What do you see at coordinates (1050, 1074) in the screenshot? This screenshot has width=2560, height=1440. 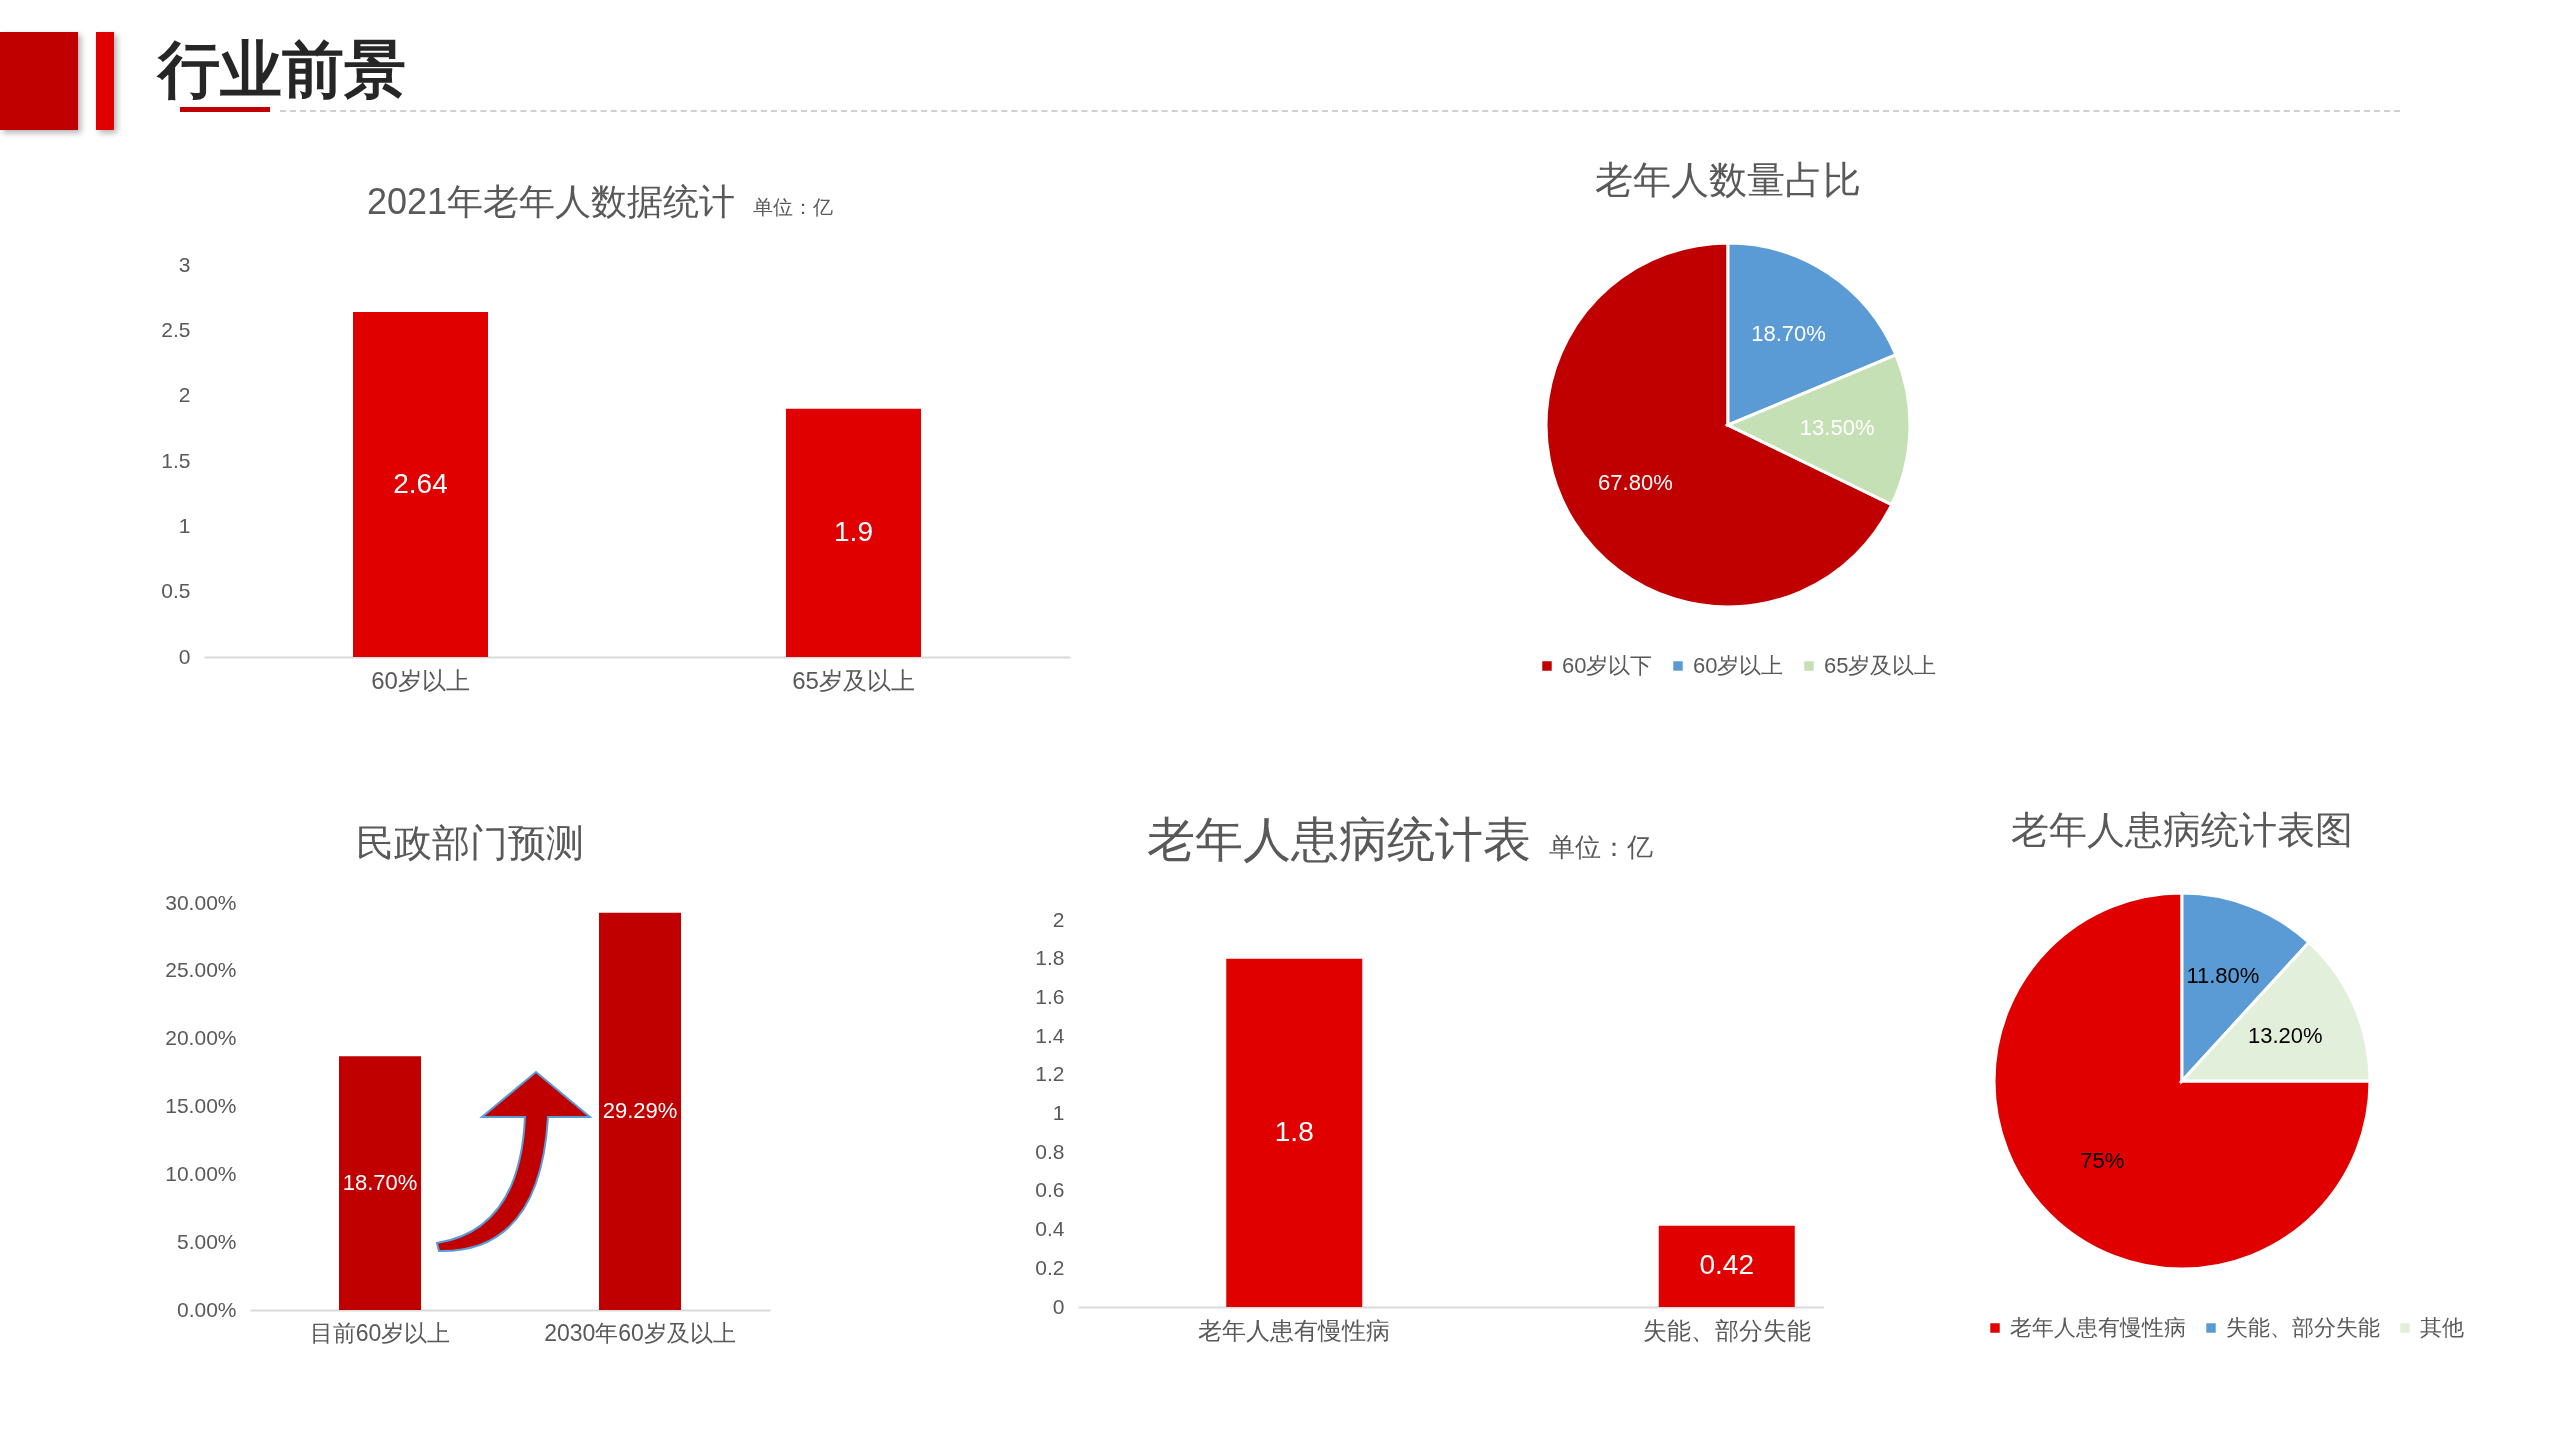 I see `y-tick-label: 1.2` at bounding box center [1050, 1074].